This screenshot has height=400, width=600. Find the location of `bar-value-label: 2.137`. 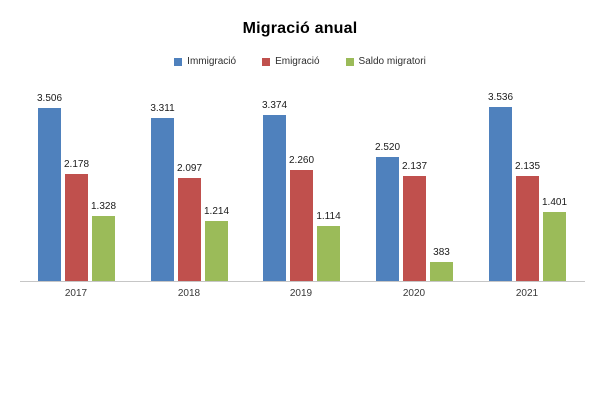

bar-value-label: 2.137 is located at coordinates (414, 166).